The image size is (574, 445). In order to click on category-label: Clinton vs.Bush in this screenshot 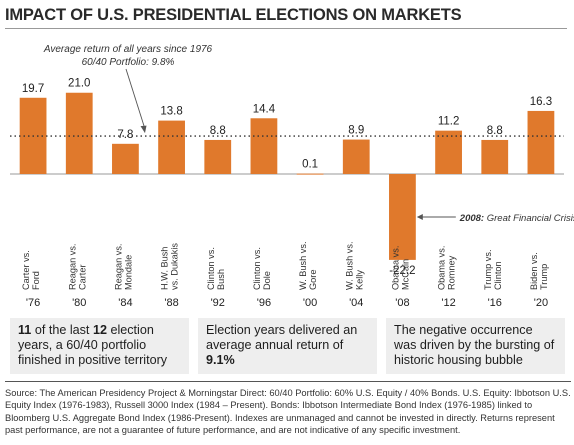, I will do `click(216, 268)`.